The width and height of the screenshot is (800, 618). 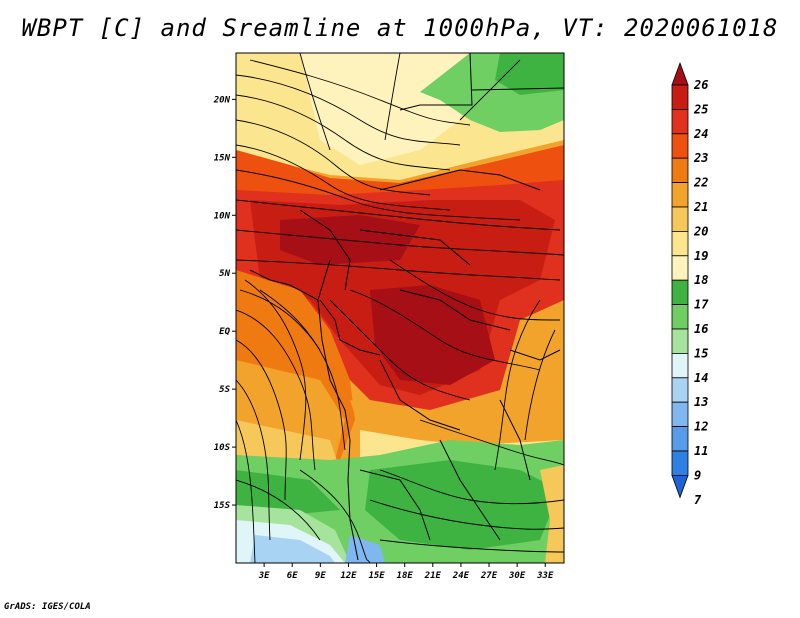 I want to click on colorbar-label: 25, so click(x=700, y=109).